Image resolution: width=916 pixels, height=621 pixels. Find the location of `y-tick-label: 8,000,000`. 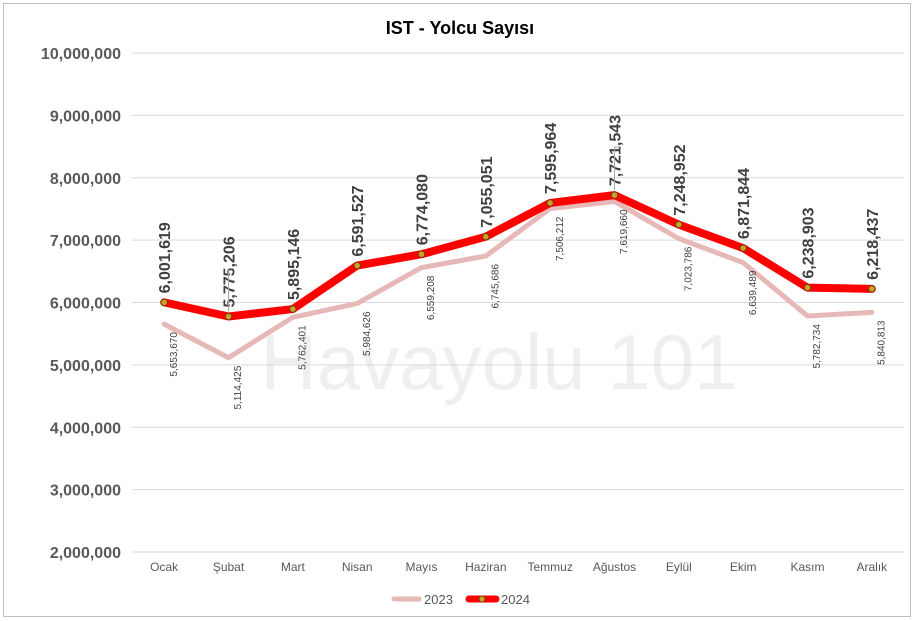

y-tick-label: 8,000,000 is located at coordinates (85, 179).